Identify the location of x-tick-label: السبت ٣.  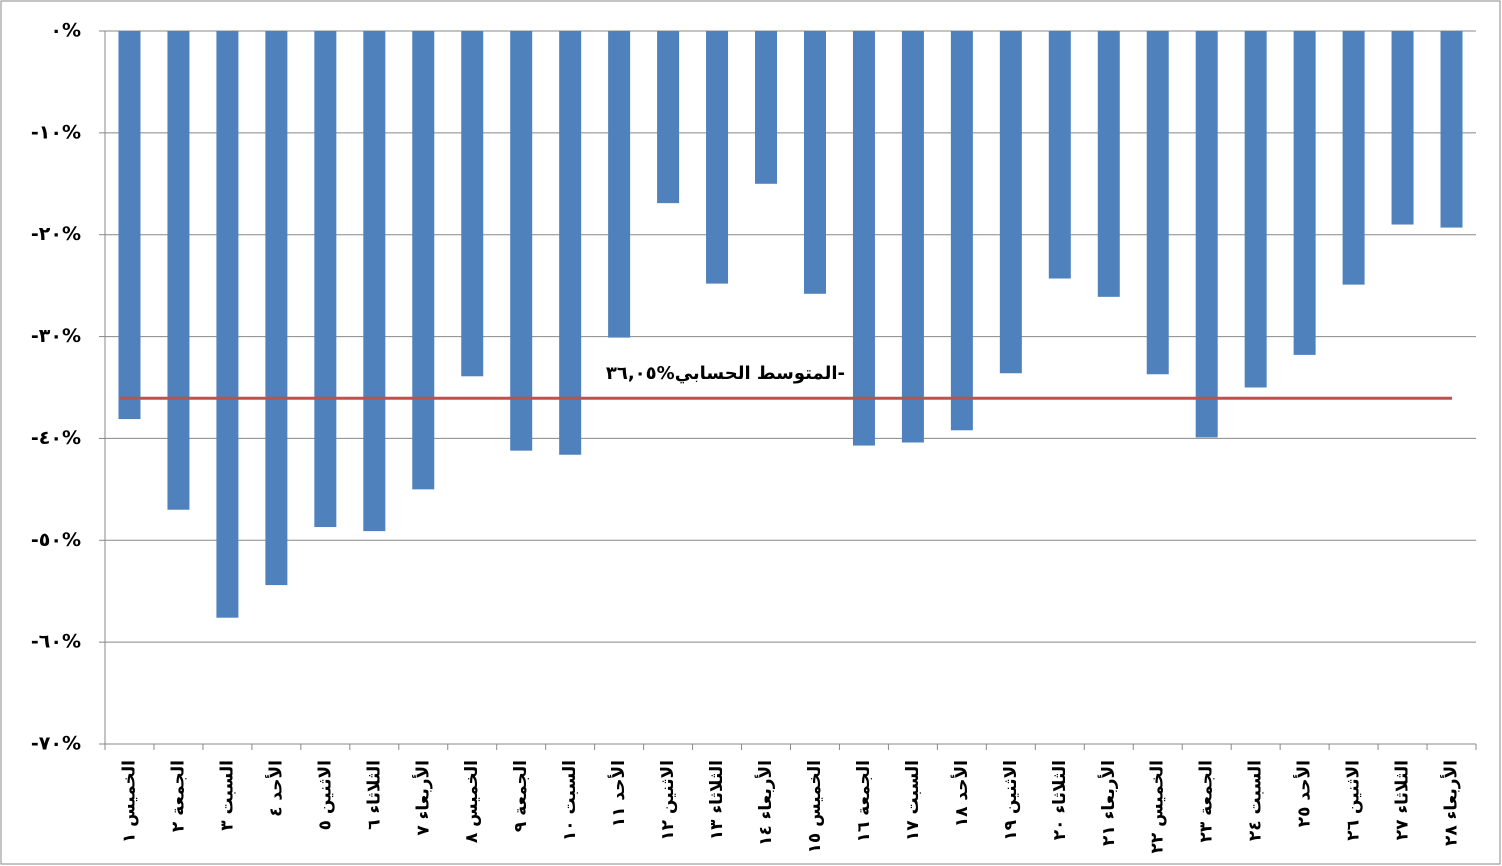
(227, 795).